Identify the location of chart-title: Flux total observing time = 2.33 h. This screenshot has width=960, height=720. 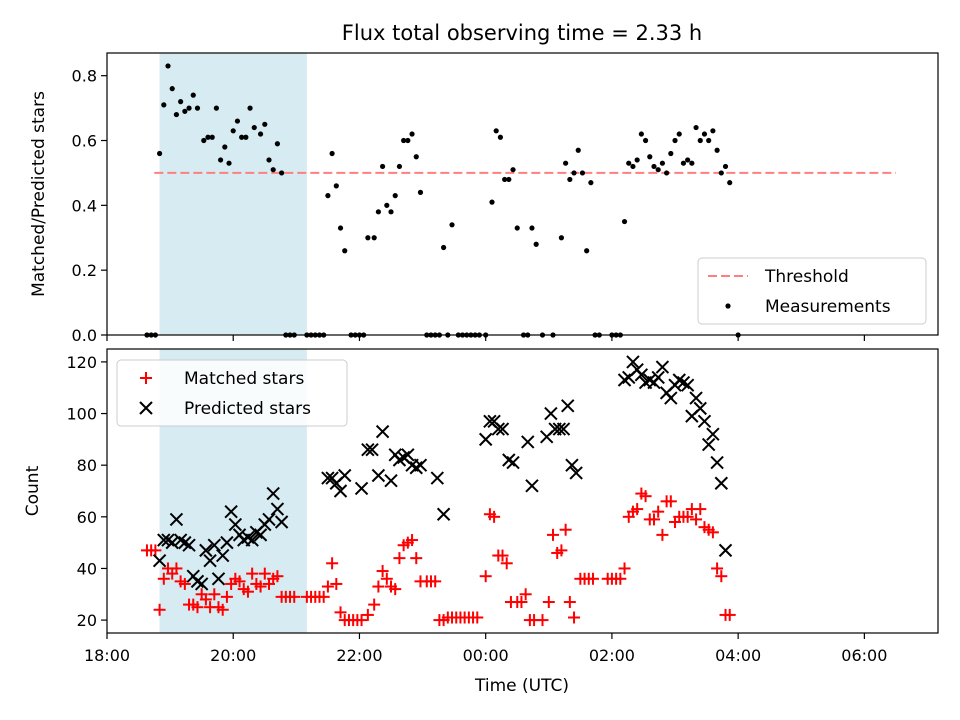
(522, 33).